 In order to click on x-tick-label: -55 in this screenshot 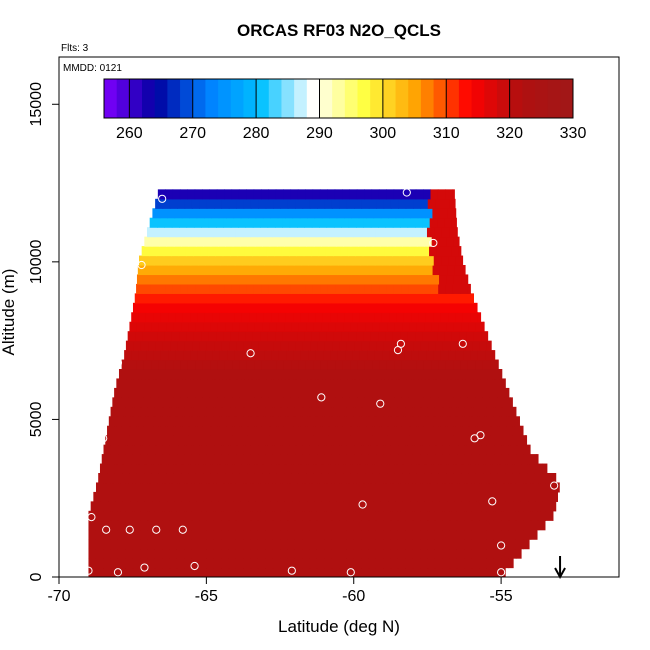, I will do `click(501, 596)`.